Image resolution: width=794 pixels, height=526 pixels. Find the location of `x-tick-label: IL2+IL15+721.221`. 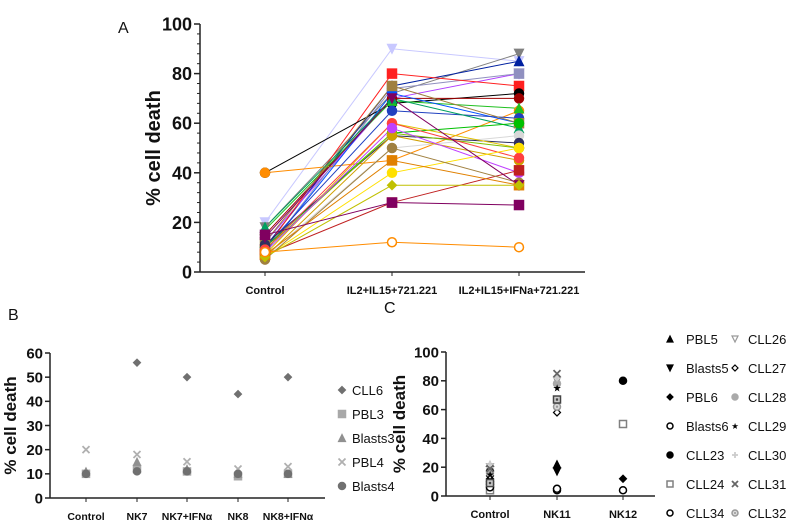

x-tick-label: IL2+IL15+721.221 is located at coordinates (392, 291).